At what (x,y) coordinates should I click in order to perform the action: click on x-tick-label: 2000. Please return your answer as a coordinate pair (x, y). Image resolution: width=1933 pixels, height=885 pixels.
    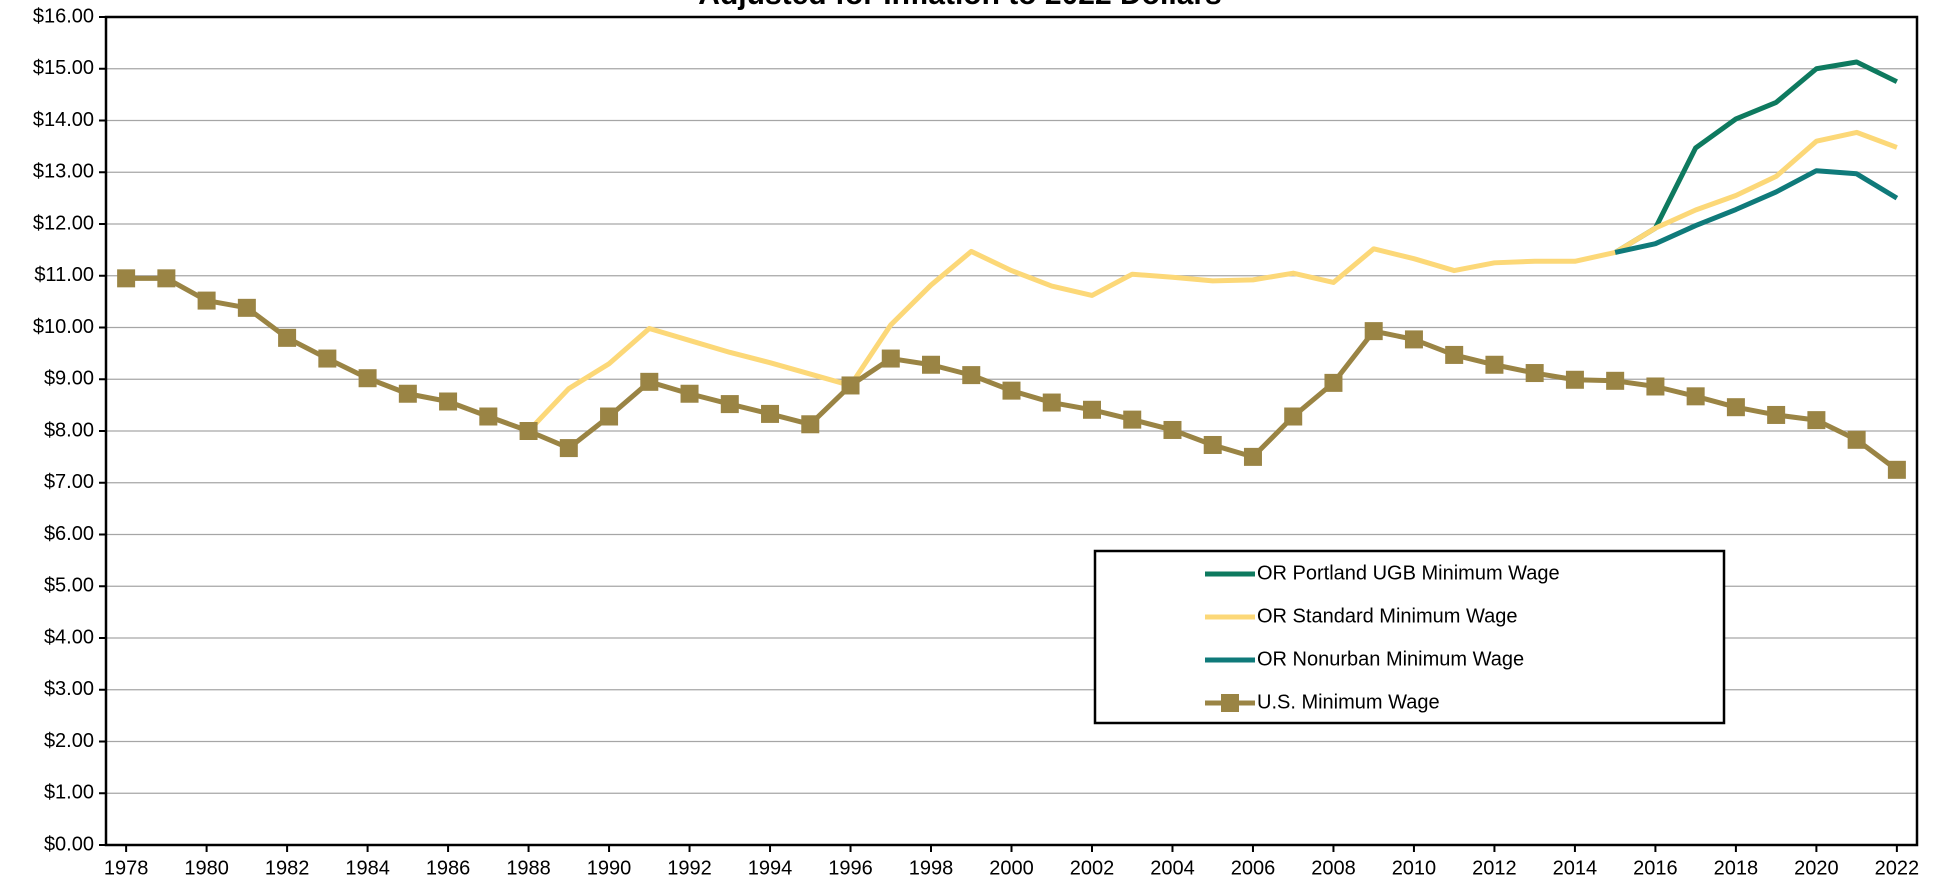
    Looking at the image, I should click on (1011, 868).